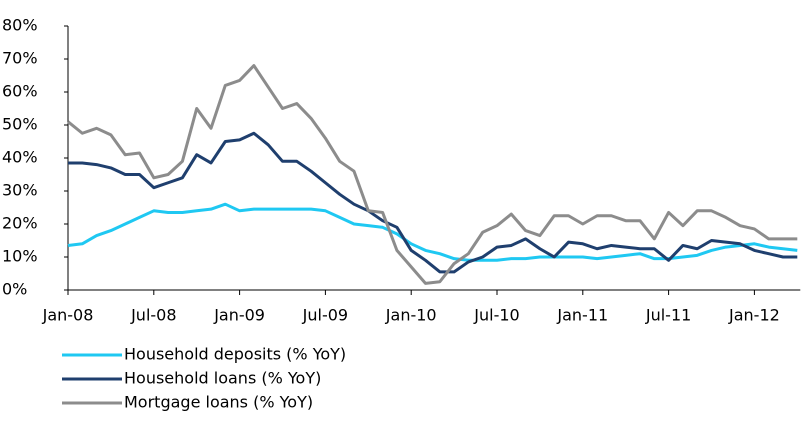  Describe the element at coordinates (20, 25) in the screenshot. I see `y-tick-label: 80%` at that location.